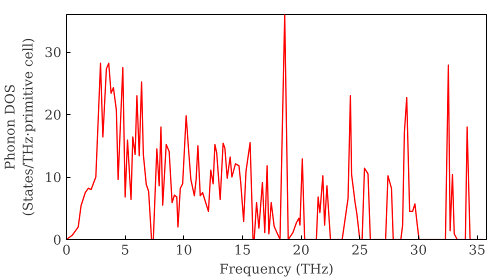 This screenshot has width=500, height=280. What do you see at coordinates (418, 251) in the screenshot?
I see `x-tick-label: 30` at bounding box center [418, 251].